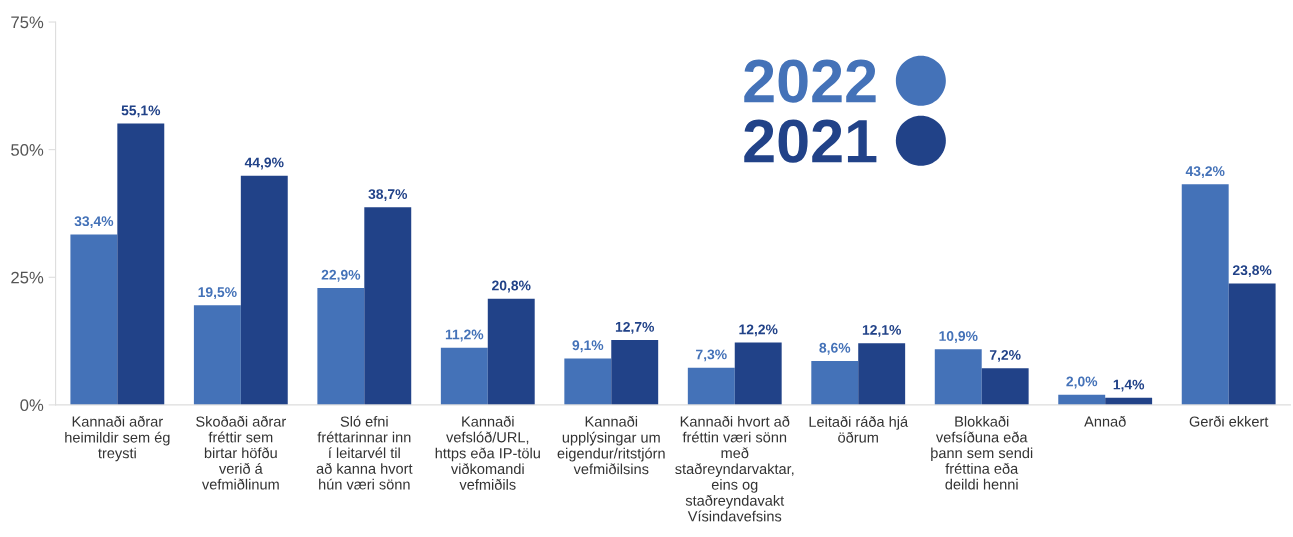 The height and width of the screenshot is (537, 1293). Describe the element at coordinates (1082, 382) in the screenshot. I see `data-label: 2,0%` at that location.